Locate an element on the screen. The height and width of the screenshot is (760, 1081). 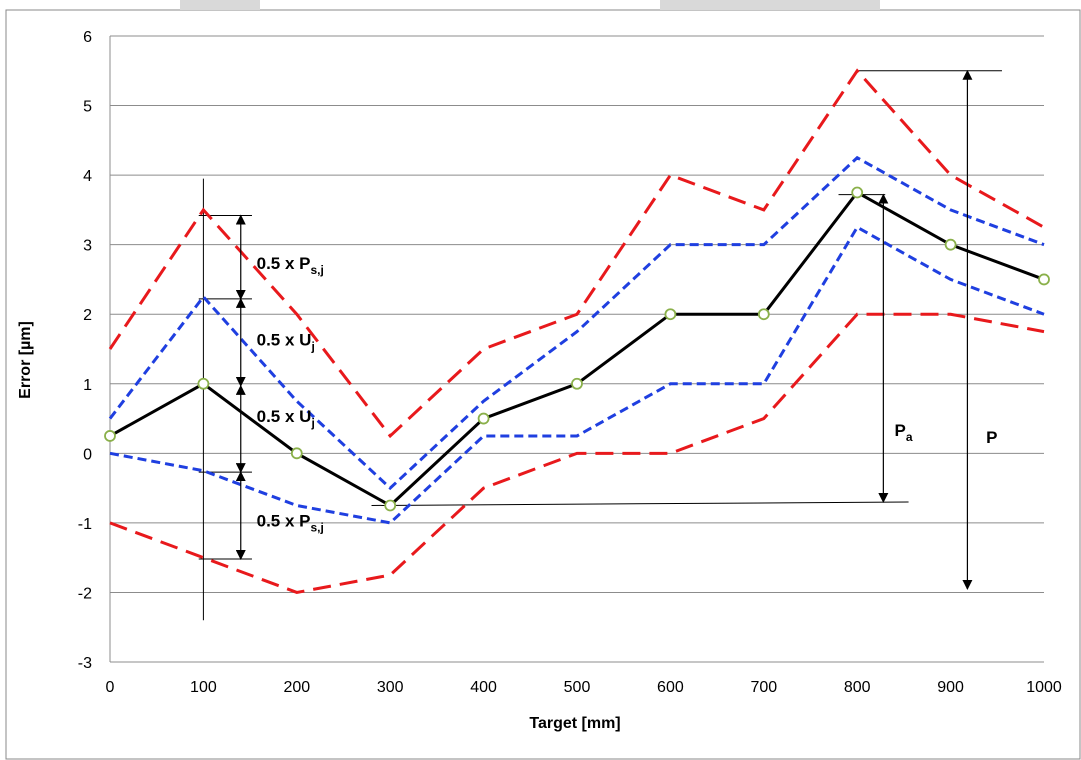
annotation-label: P is located at coordinates (991, 437).